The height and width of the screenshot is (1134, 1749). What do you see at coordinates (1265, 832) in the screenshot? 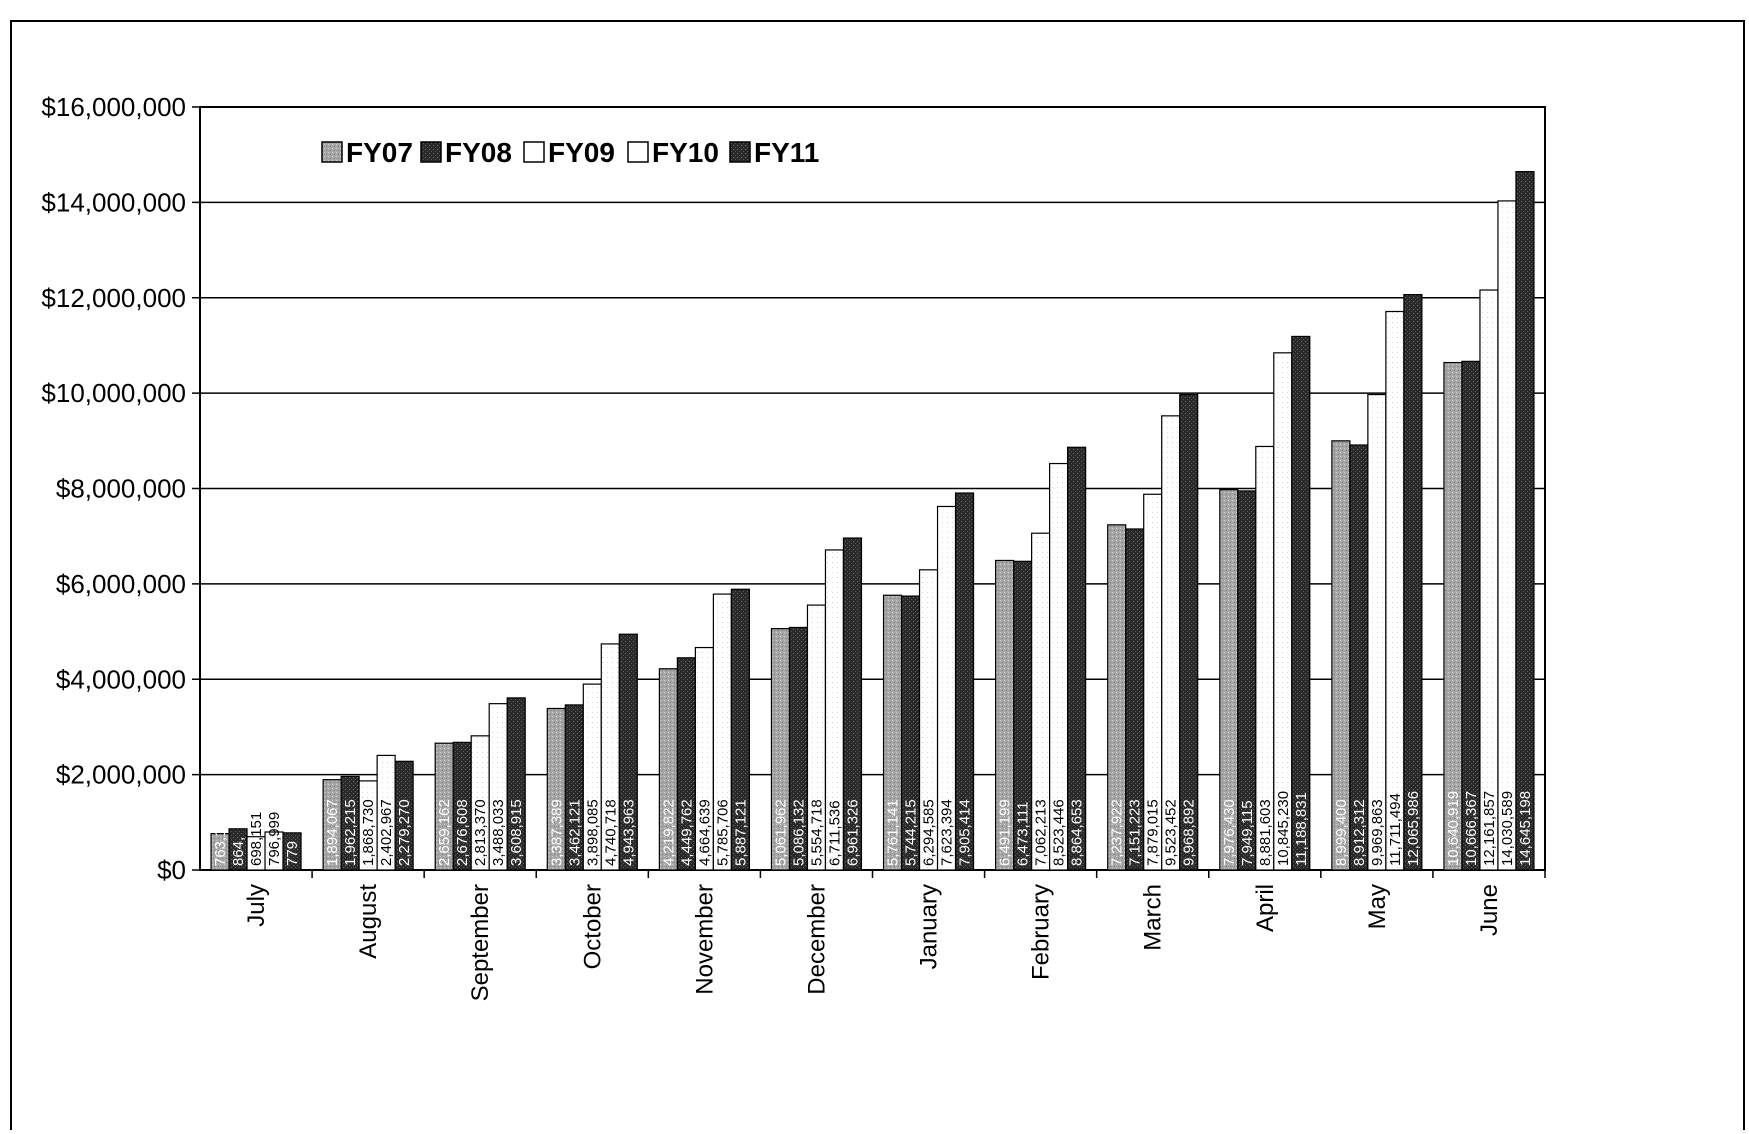
I see `data-label: 8,881,603` at bounding box center [1265, 832].